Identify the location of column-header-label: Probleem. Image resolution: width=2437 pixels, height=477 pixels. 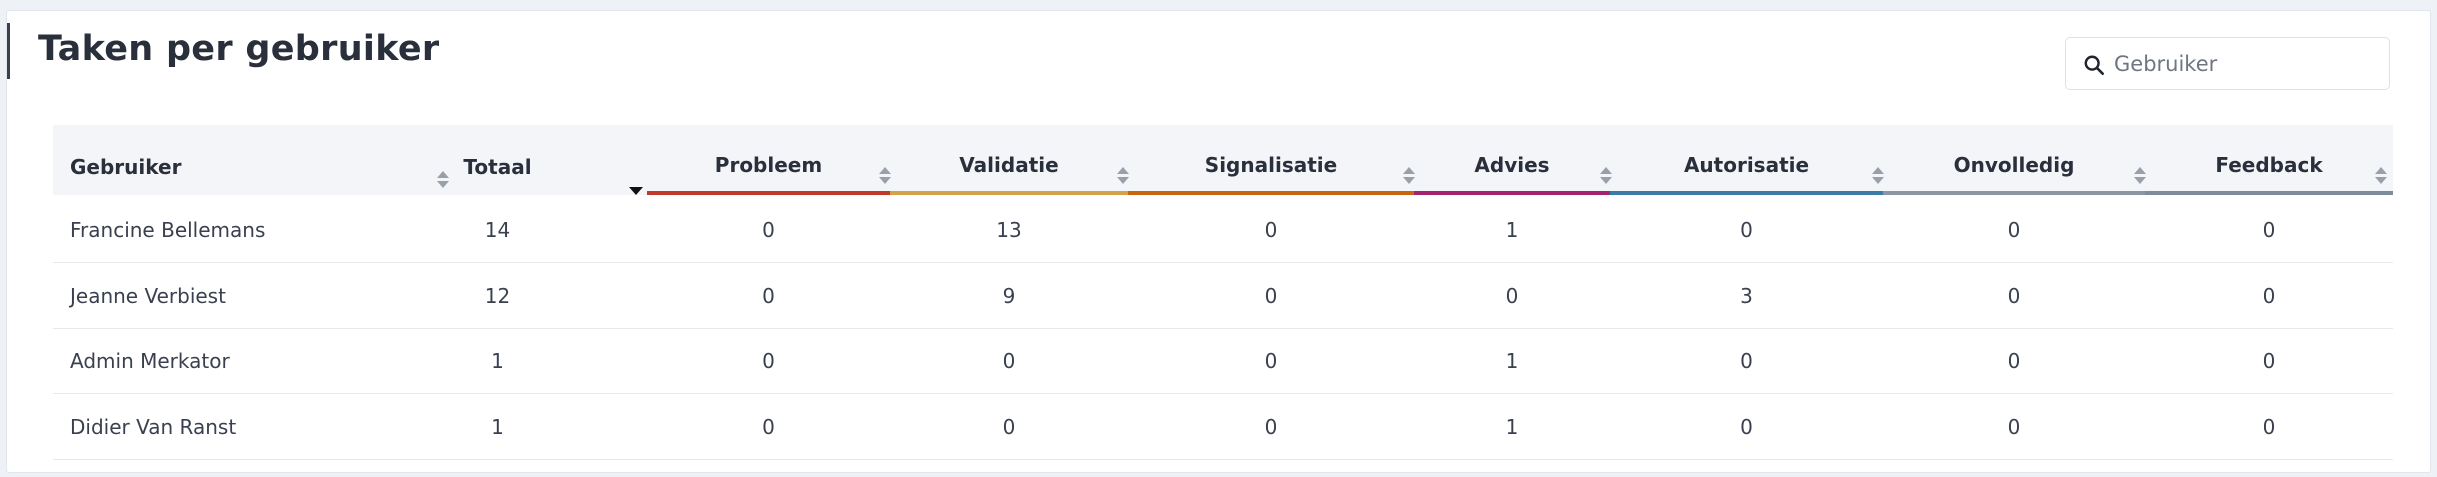
(768, 165).